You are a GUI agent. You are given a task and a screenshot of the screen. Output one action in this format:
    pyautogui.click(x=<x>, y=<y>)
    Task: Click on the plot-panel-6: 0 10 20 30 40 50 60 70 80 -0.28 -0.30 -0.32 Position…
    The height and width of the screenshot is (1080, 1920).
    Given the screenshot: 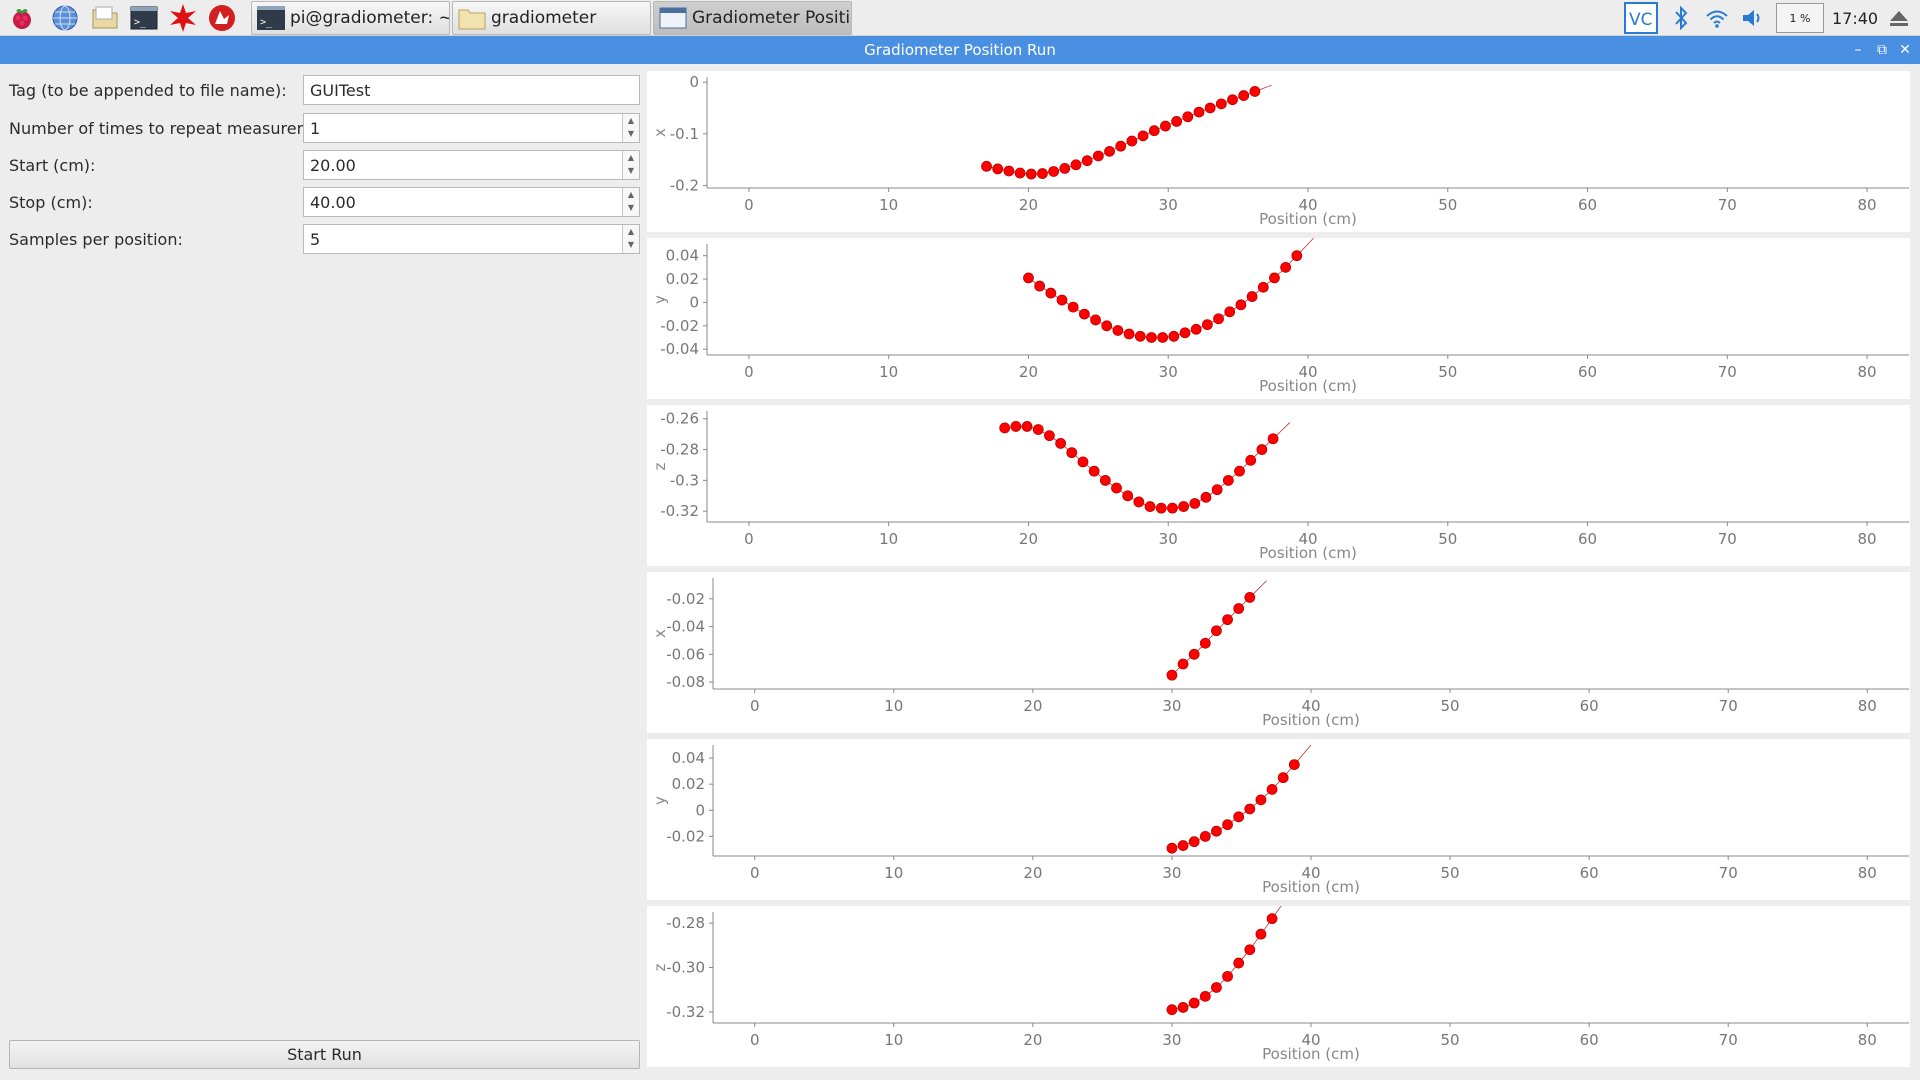 What is the action you would take?
    pyautogui.click(x=1278, y=986)
    